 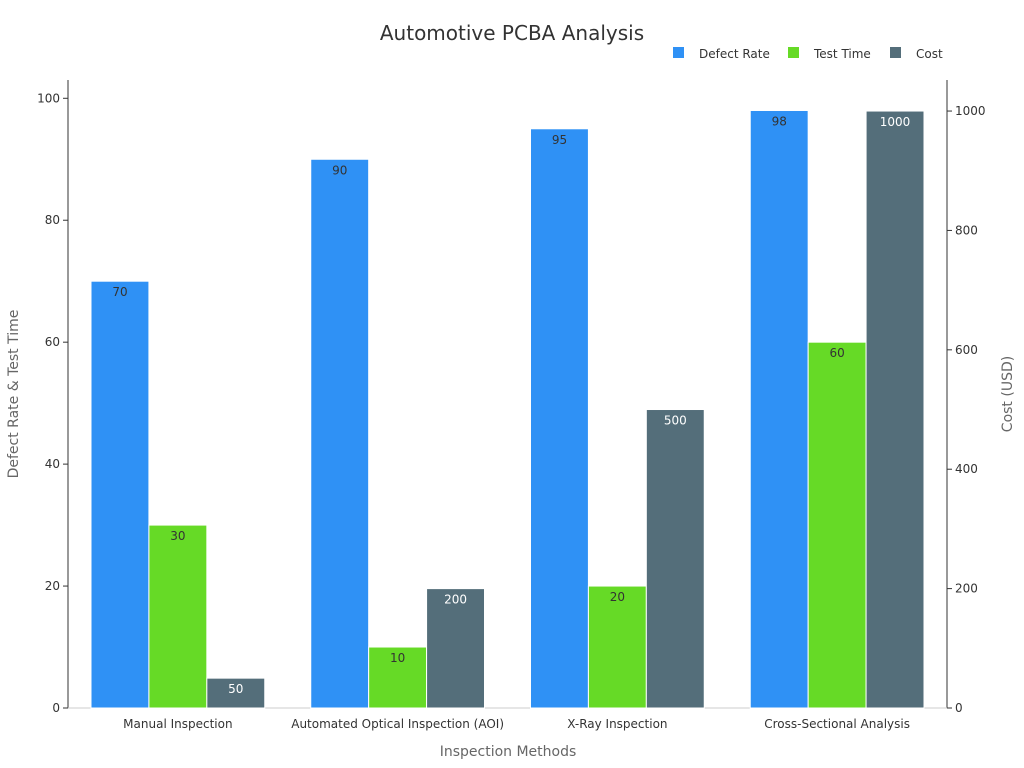 I want to click on bar-value-label: 90, so click(x=339, y=170).